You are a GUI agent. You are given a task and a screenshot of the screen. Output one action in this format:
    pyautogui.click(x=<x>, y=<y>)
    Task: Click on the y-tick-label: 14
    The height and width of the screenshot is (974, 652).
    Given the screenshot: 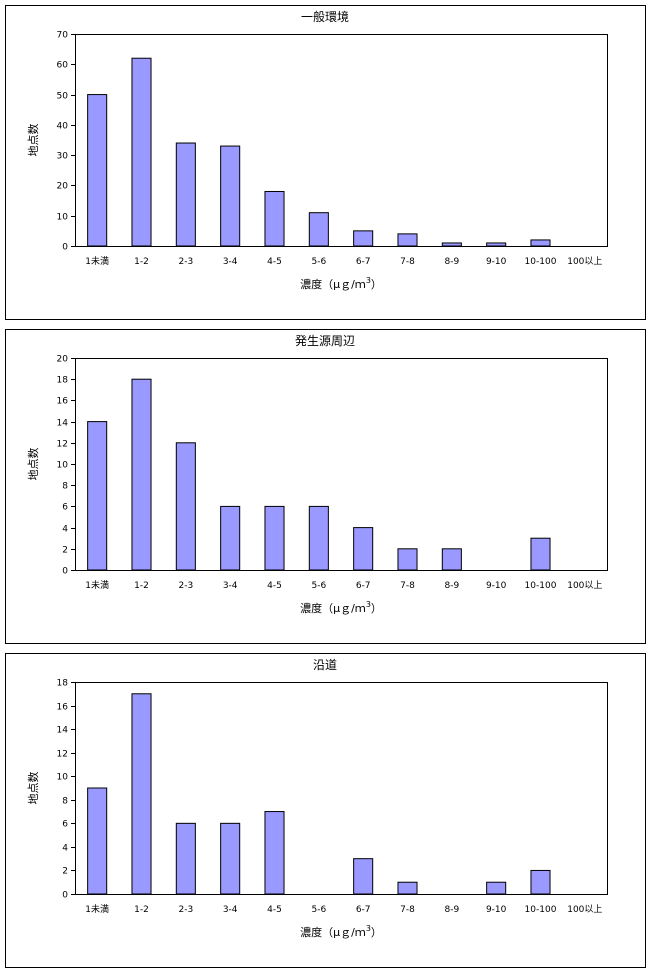 What is the action you would take?
    pyautogui.click(x=63, y=424)
    